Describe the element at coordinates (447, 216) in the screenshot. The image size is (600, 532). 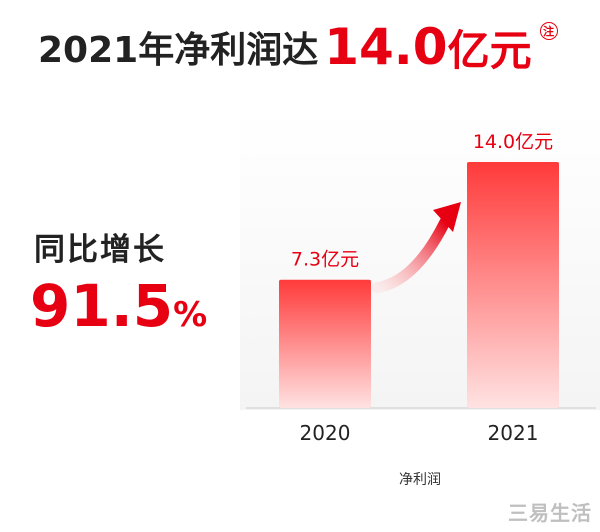
I see `growth-arrow-head-icon` at that location.